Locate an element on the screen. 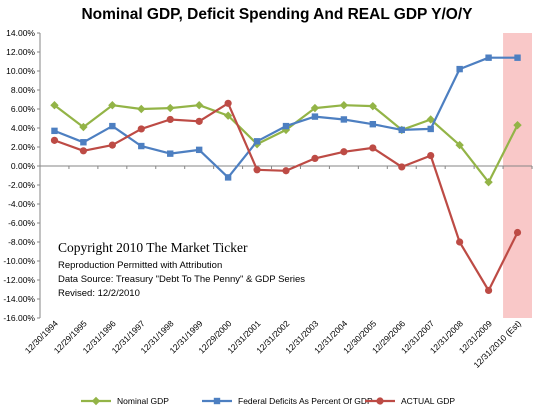  y-tick-label: 8.00% is located at coordinates (23, 90).